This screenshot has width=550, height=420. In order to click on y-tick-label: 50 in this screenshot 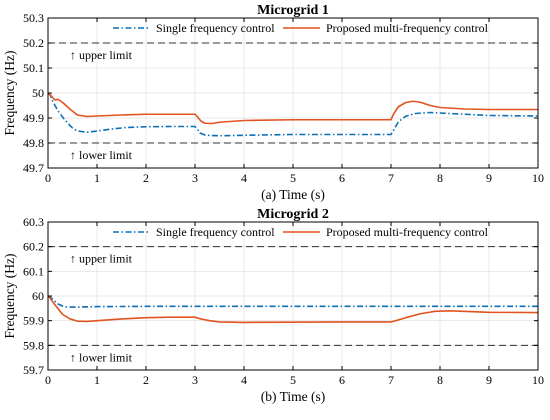, I will do `click(38, 93)`.